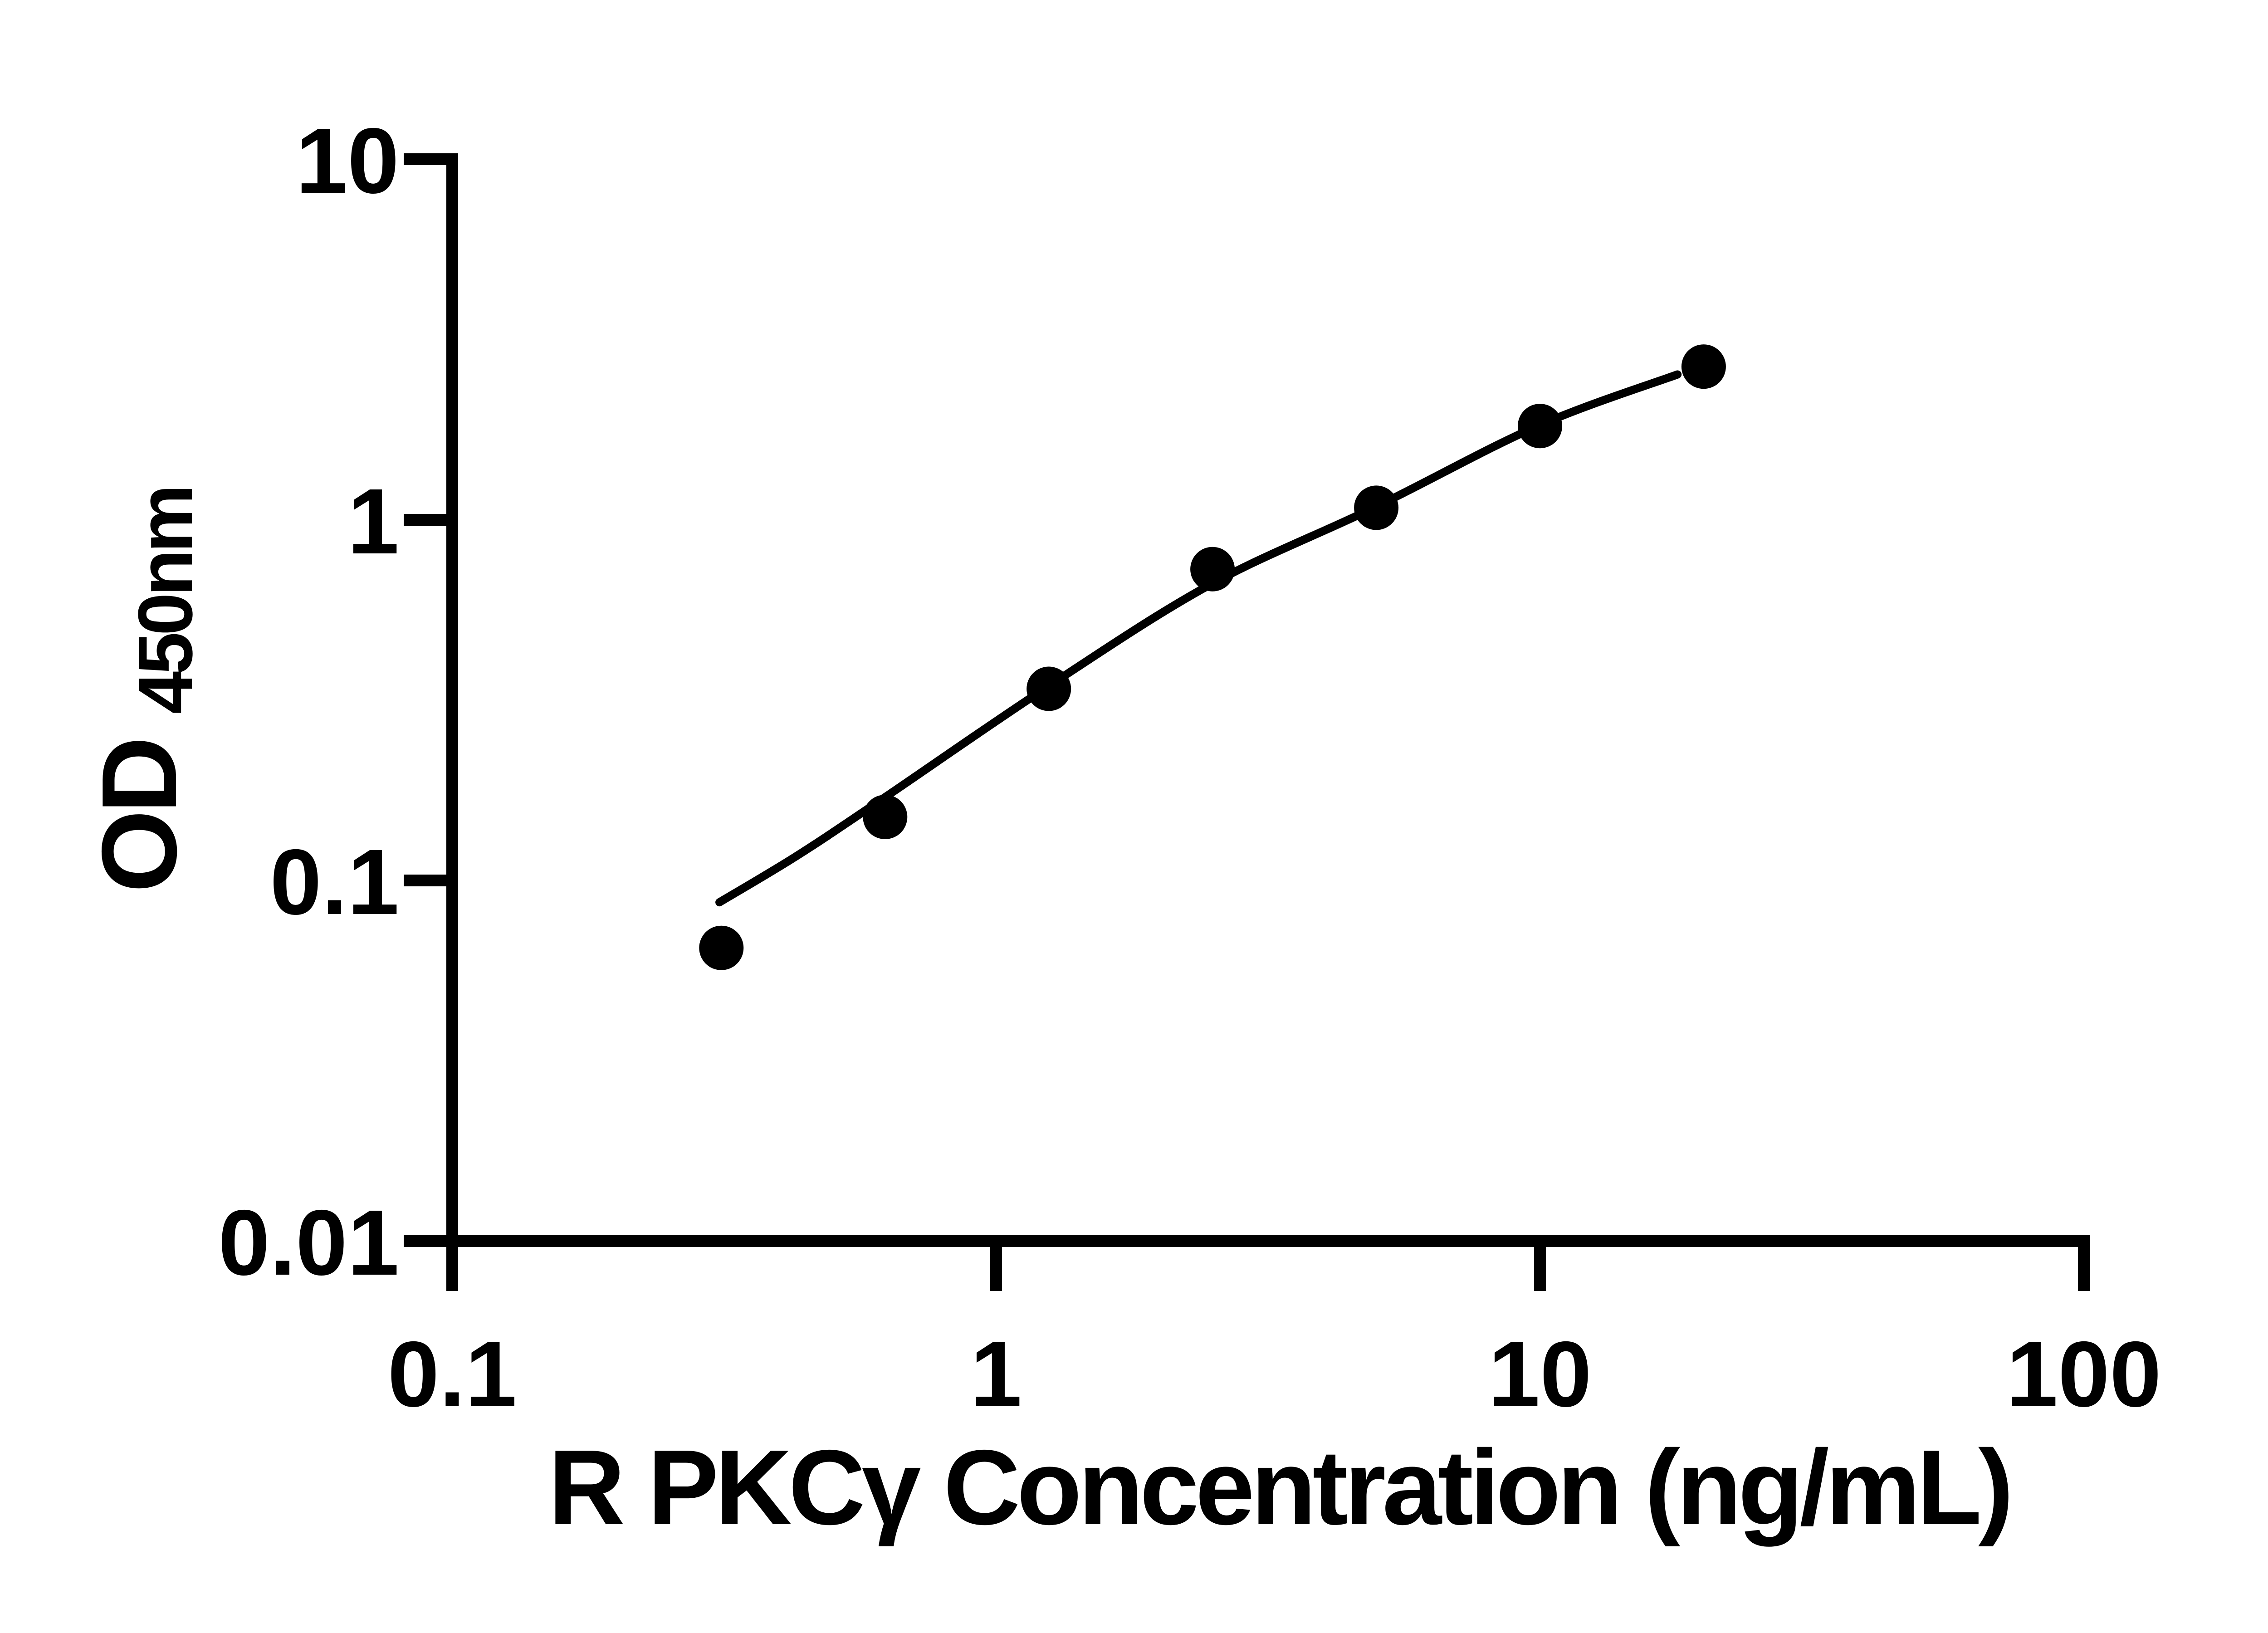 The image size is (2268, 1633). Describe the element at coordinates (139, 816) in the screenshot. I see `y-axis-title-main: OD` at that location.